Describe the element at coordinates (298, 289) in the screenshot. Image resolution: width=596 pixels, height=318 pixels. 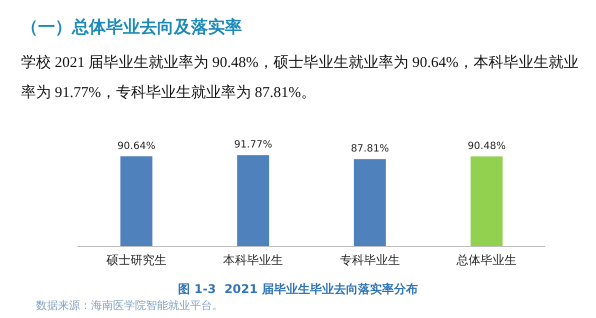
I see `caption: 图 1-3 2021 届毕业生毕业去向落实率分布` at that location.